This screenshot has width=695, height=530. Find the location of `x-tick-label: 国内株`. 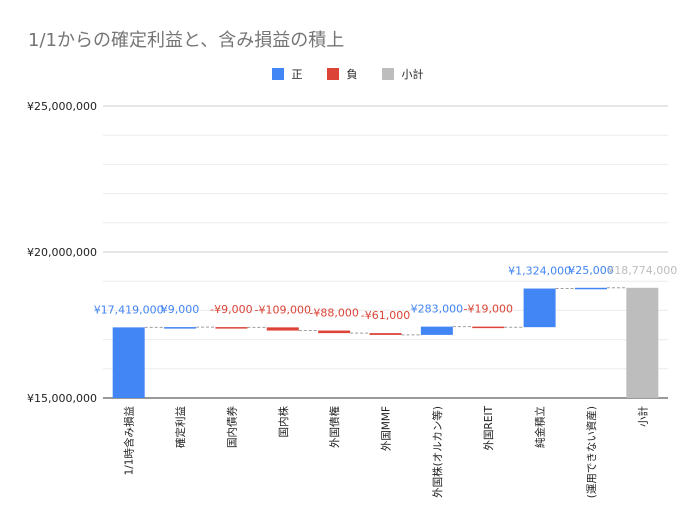

x-tick-label: 国内株 is located at coordinates (283, 422).